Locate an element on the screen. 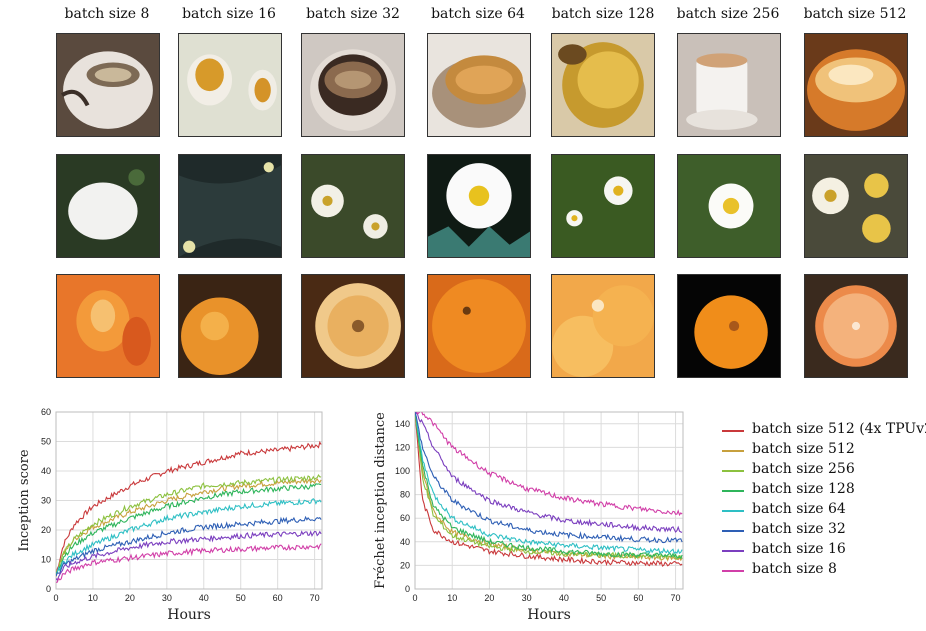 Image resolution: width=926 pixels, height=631 pixels. sample-espresso-bs256 is located at coordinates (729, 85).